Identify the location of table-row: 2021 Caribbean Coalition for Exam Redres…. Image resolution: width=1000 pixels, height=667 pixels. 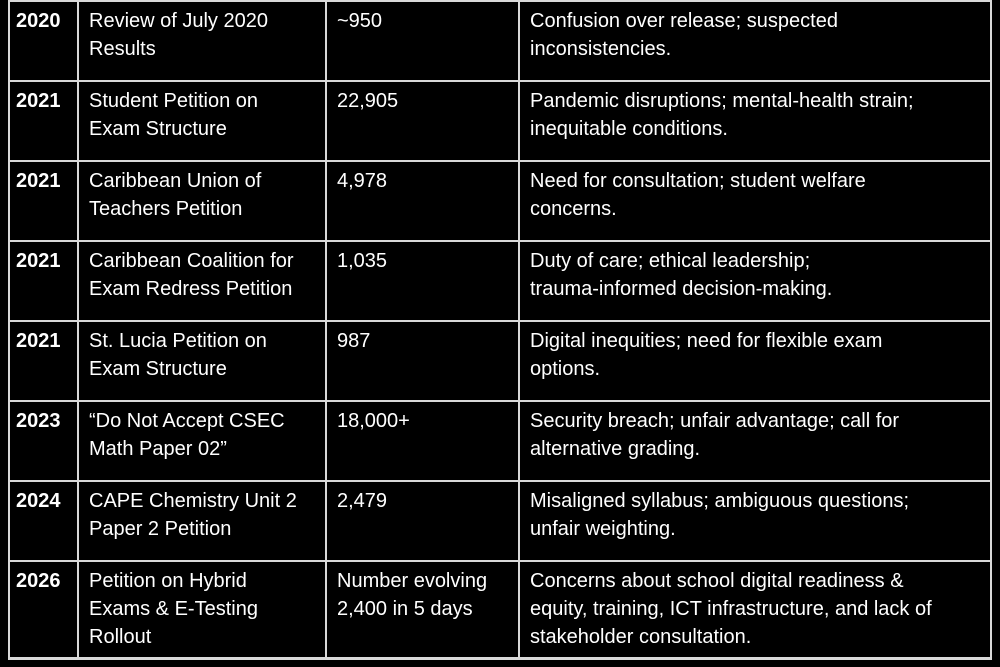
(500, 281).